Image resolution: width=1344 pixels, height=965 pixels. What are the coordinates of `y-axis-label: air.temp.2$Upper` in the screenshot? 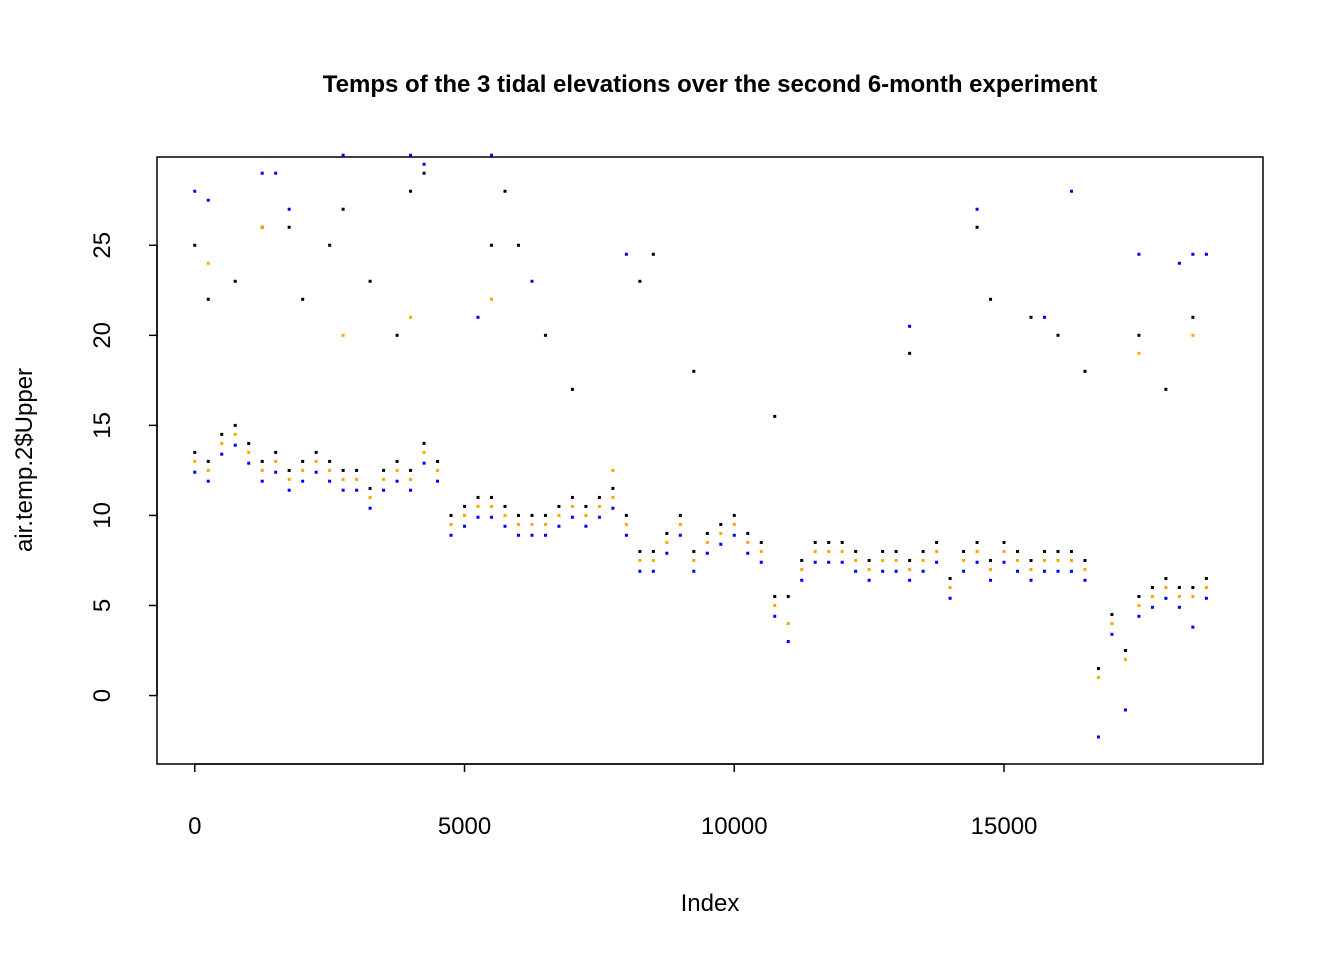 It's located at (24, 460).